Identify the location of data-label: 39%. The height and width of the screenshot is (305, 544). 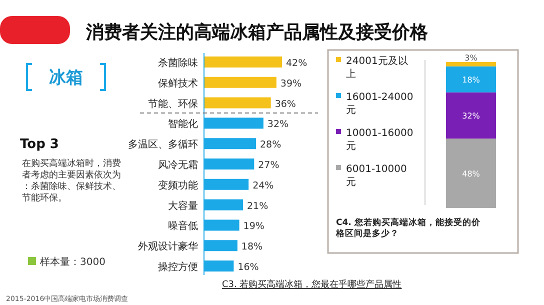
(291, 84).